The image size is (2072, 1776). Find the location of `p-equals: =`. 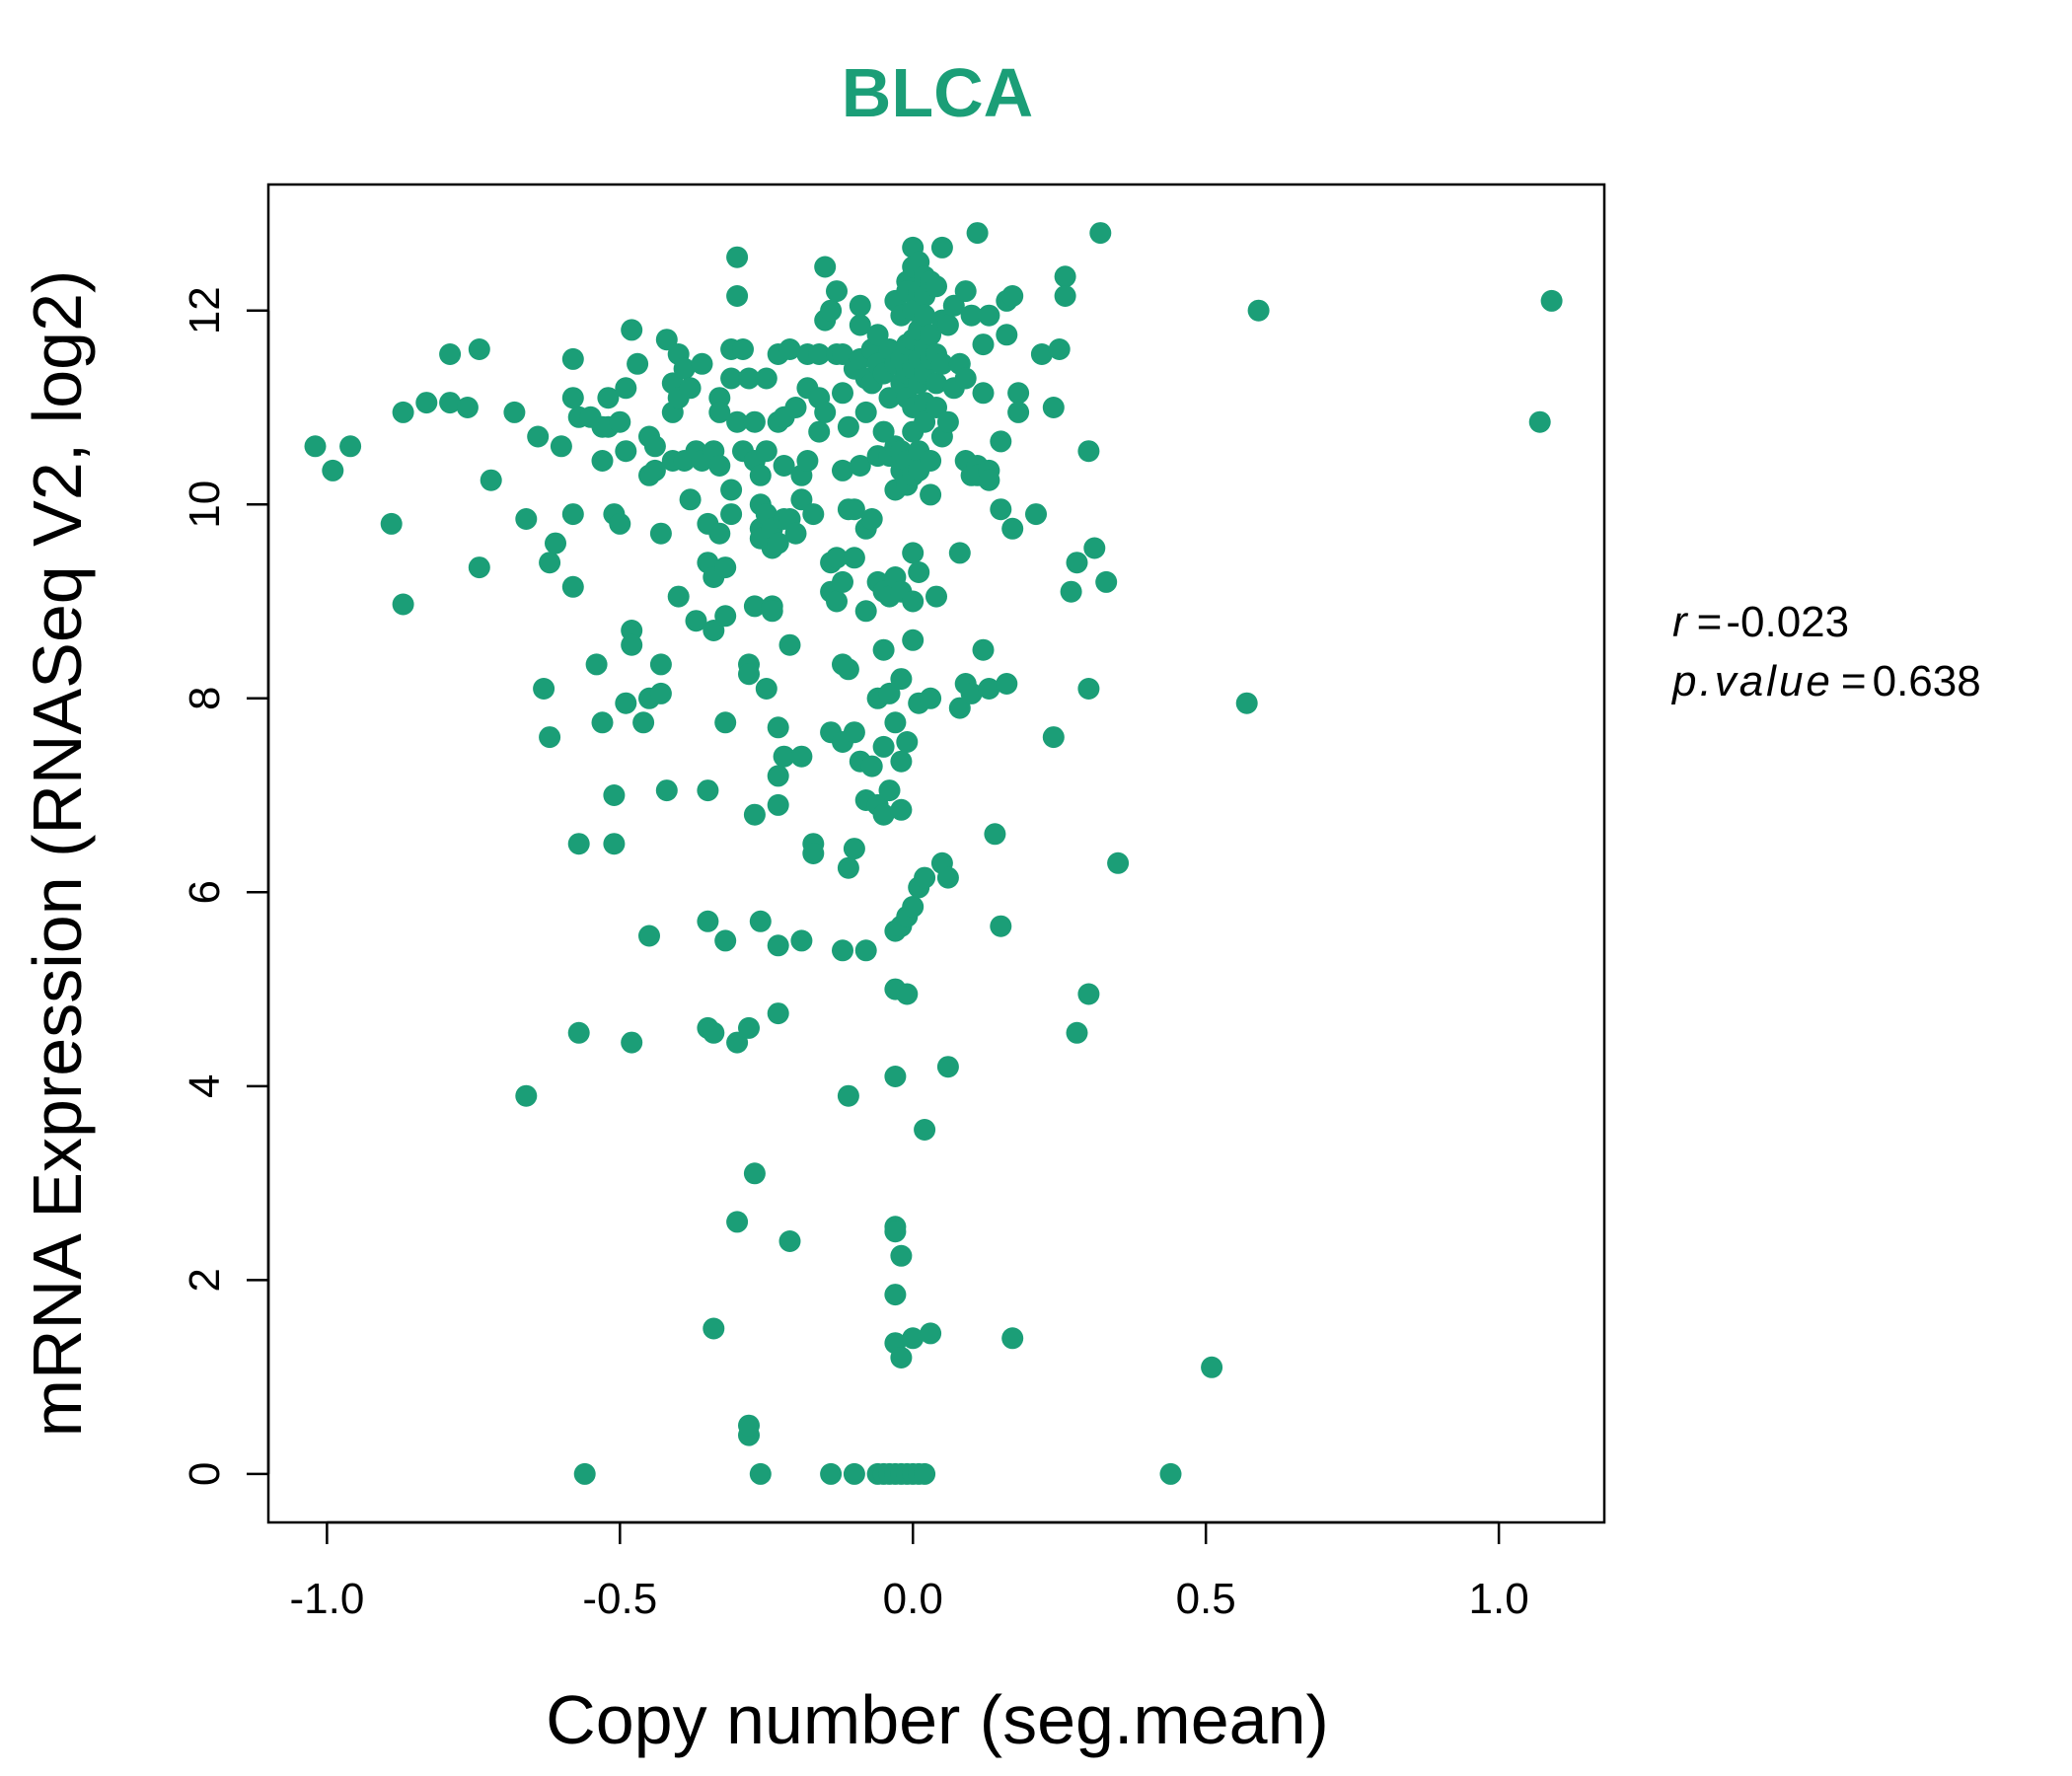

p-equals: = is located at coordinates (1854, 681).